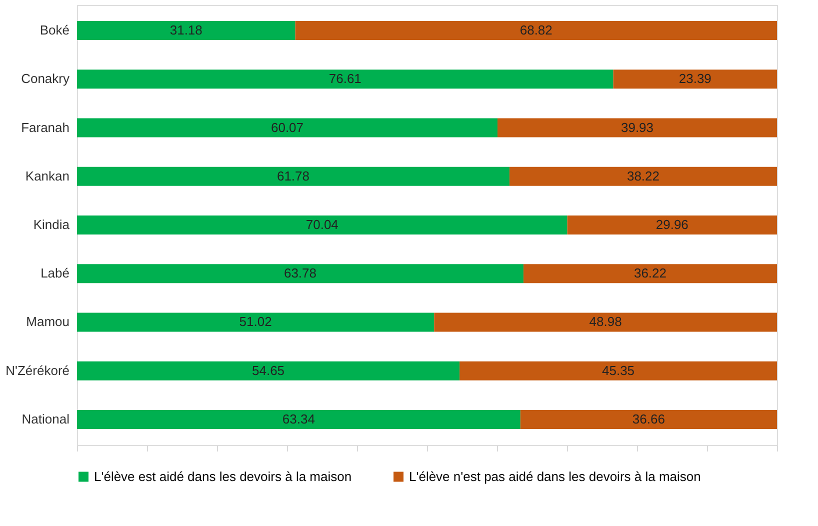  I want to click on data-label: 31.18, so click(186, 30).